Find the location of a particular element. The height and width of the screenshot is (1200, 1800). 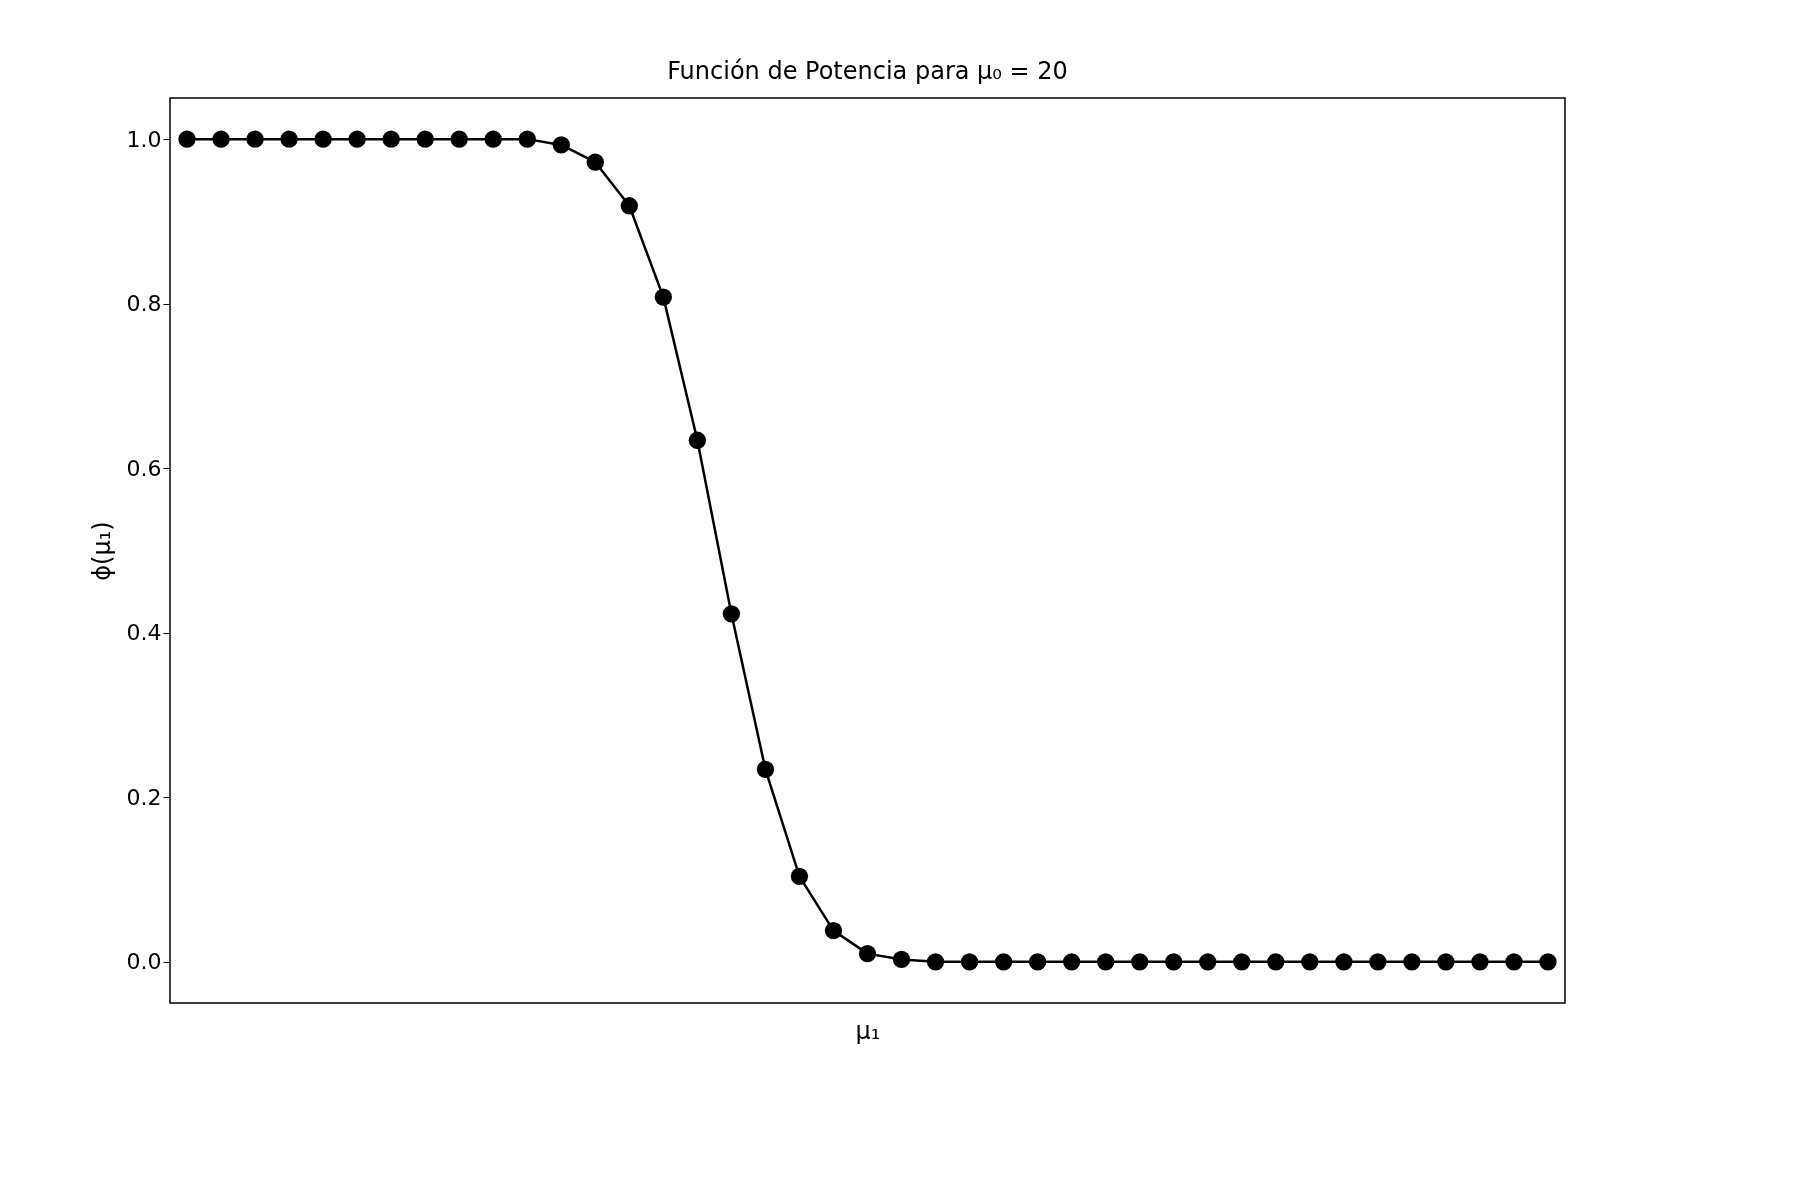

y-tick-label: 0.2 is located at coordinates (144, 797).